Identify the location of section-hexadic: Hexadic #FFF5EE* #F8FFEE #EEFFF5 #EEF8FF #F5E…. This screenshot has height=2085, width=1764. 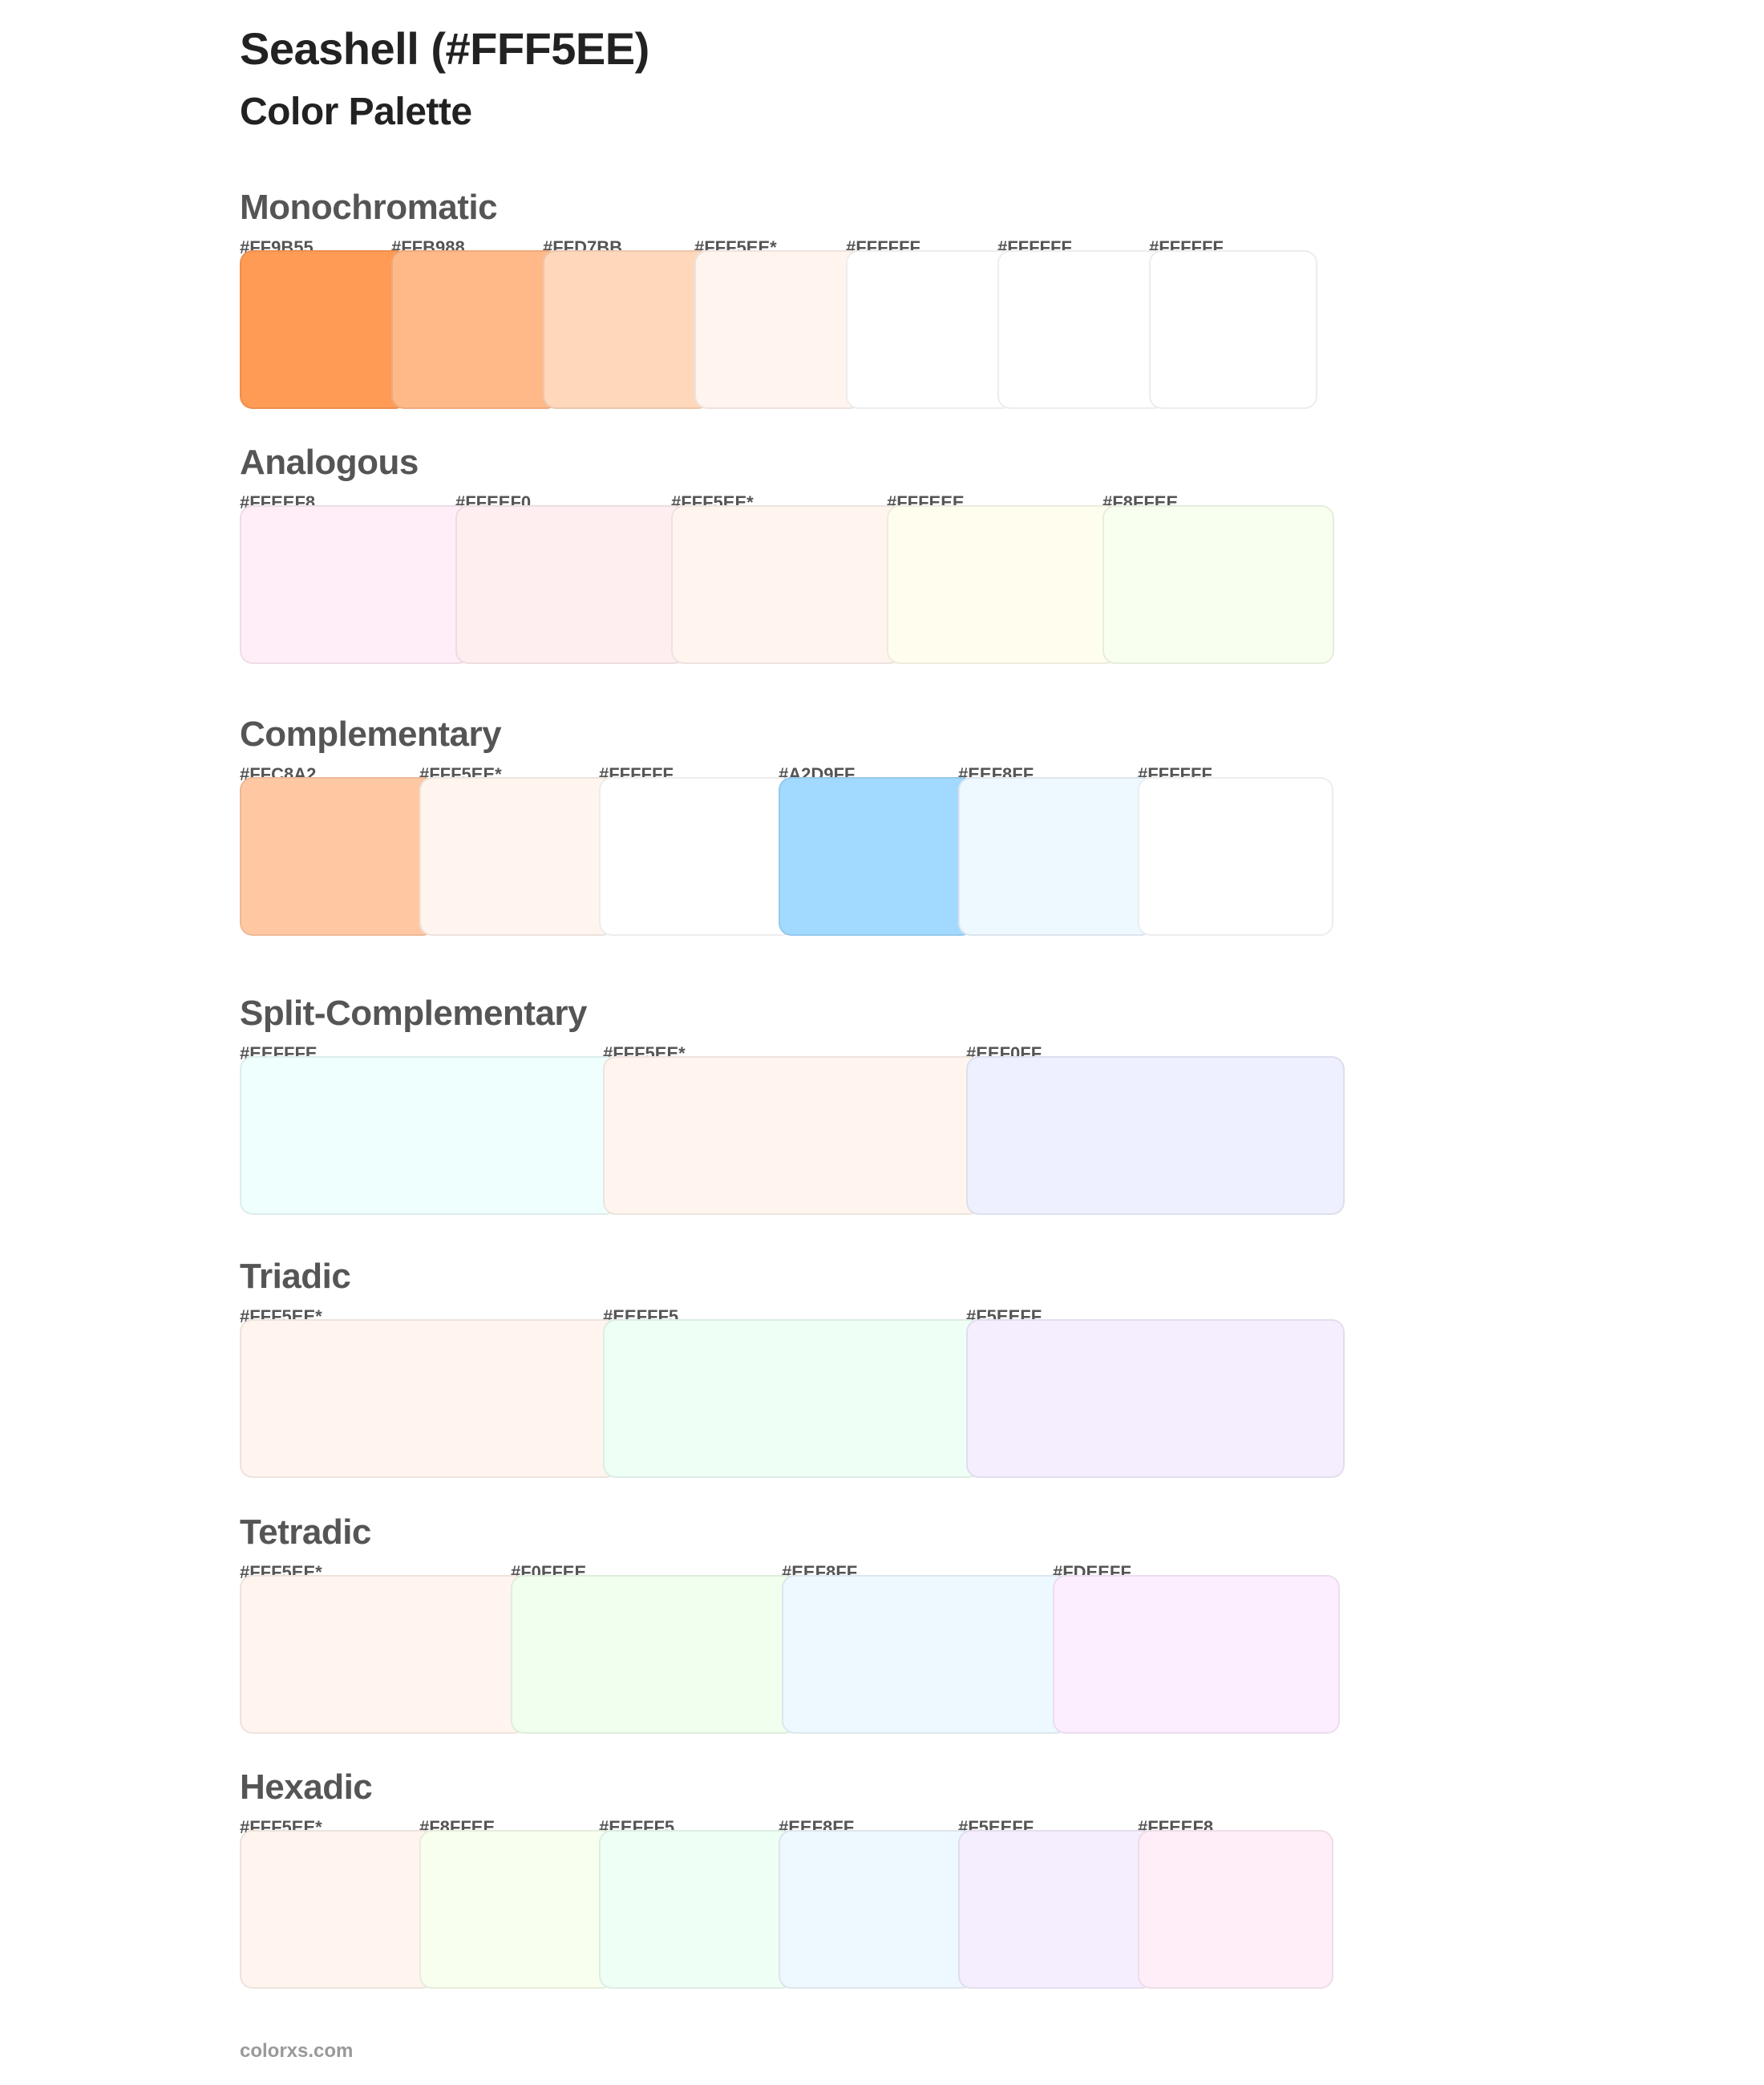
(961, 1888).